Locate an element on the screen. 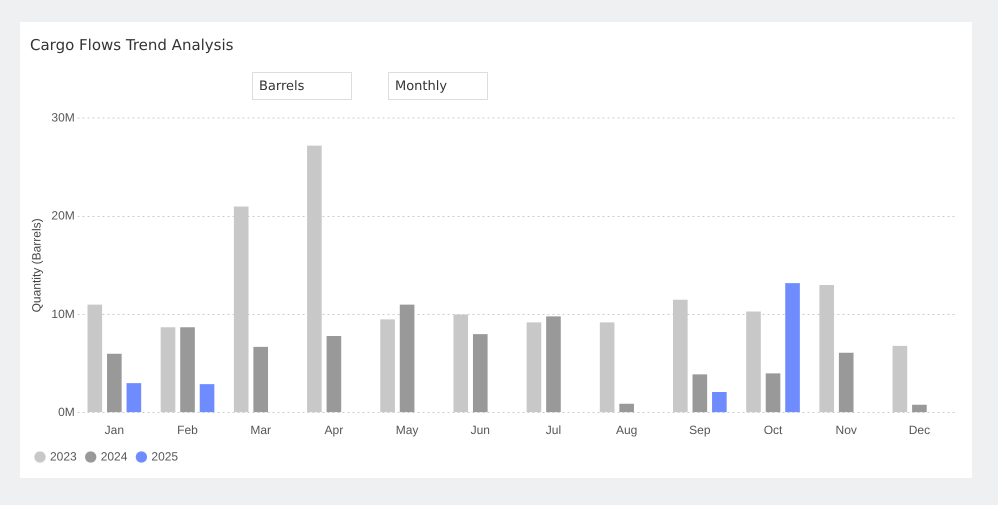 This screenshot has width=998, height=505. x-tick-label: Jun is located at coordinates (480, 430).